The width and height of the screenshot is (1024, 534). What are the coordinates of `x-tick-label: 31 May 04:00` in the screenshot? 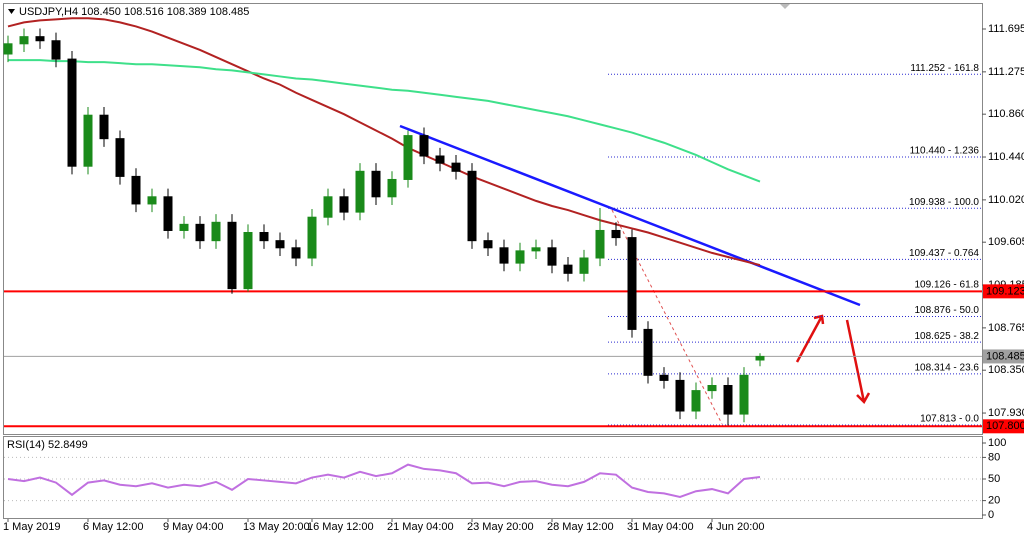 It's located at (660, 527).